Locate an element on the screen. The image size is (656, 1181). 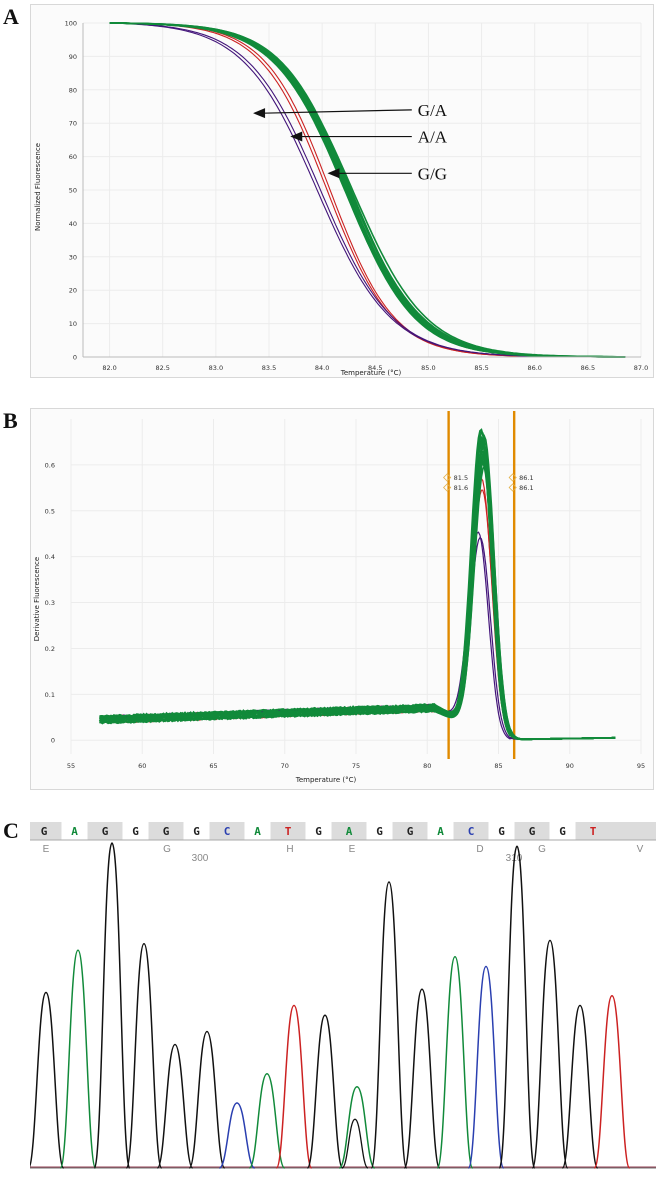
a-ytick: 100 is located at coordinates (71, 24).